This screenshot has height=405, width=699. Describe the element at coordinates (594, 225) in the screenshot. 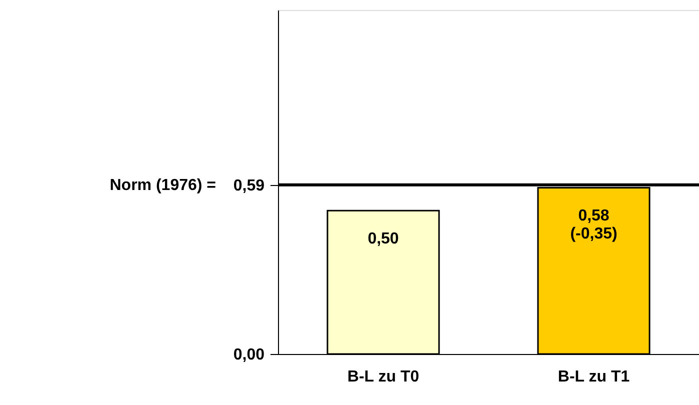

I see `data-label: 0,58 (-0,35)` at that location.